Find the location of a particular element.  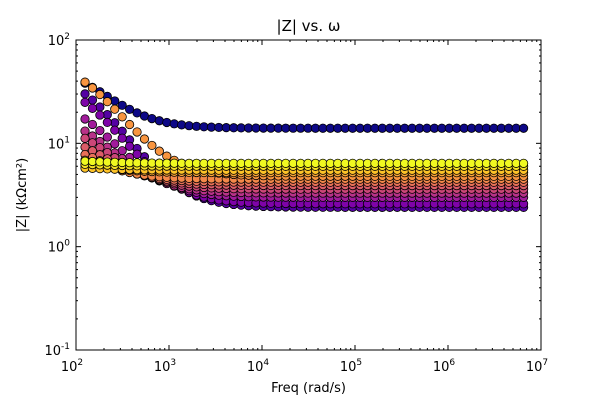

x-tick-label: 10³ is located at coordinates (165, 366).